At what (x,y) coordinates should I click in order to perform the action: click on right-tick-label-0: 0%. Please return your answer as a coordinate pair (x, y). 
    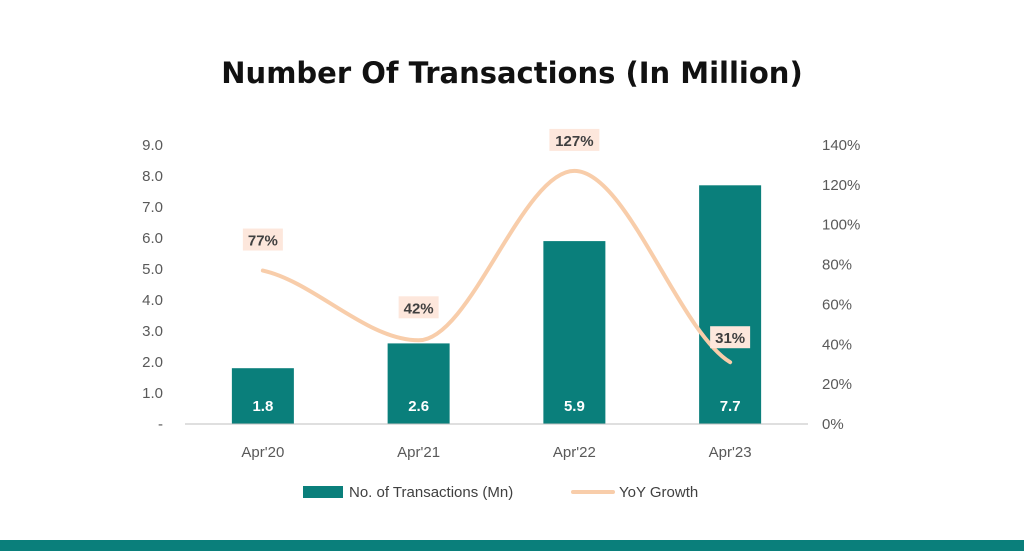
    Looking at the image, I should click on (833, 424).